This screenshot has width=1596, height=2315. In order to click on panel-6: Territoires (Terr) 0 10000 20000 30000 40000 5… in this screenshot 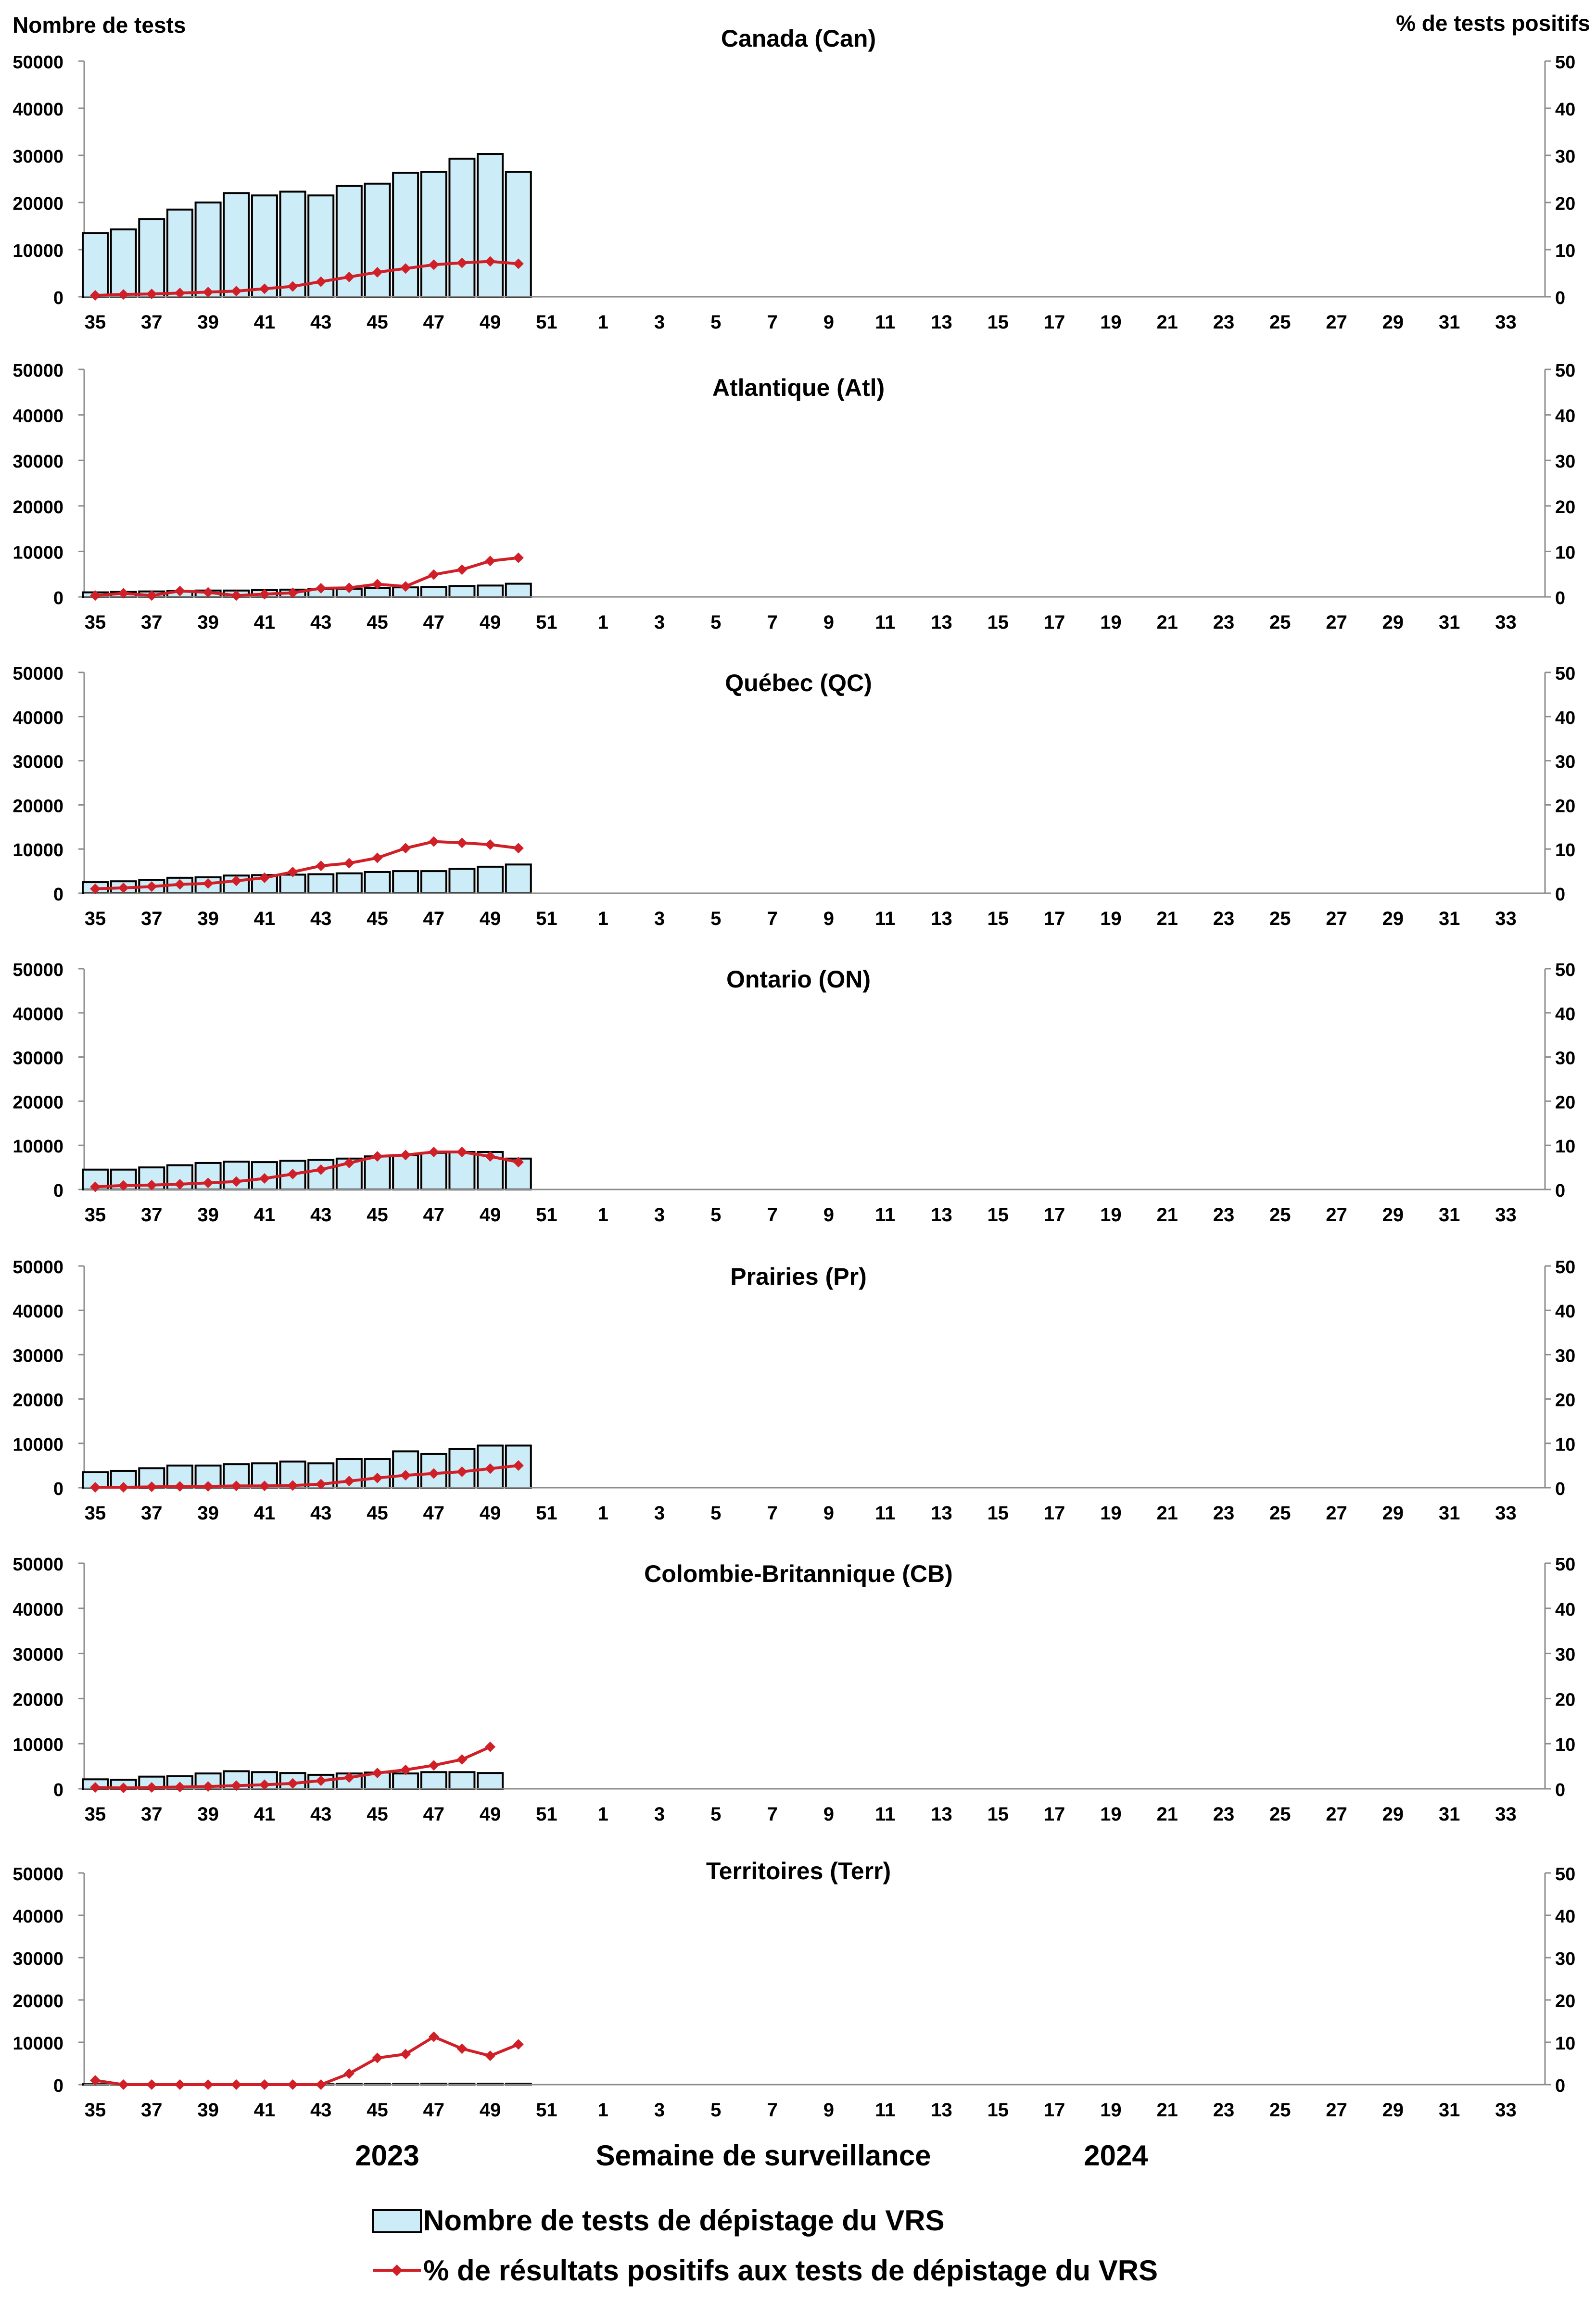, I will do `click(794, 1989)`.